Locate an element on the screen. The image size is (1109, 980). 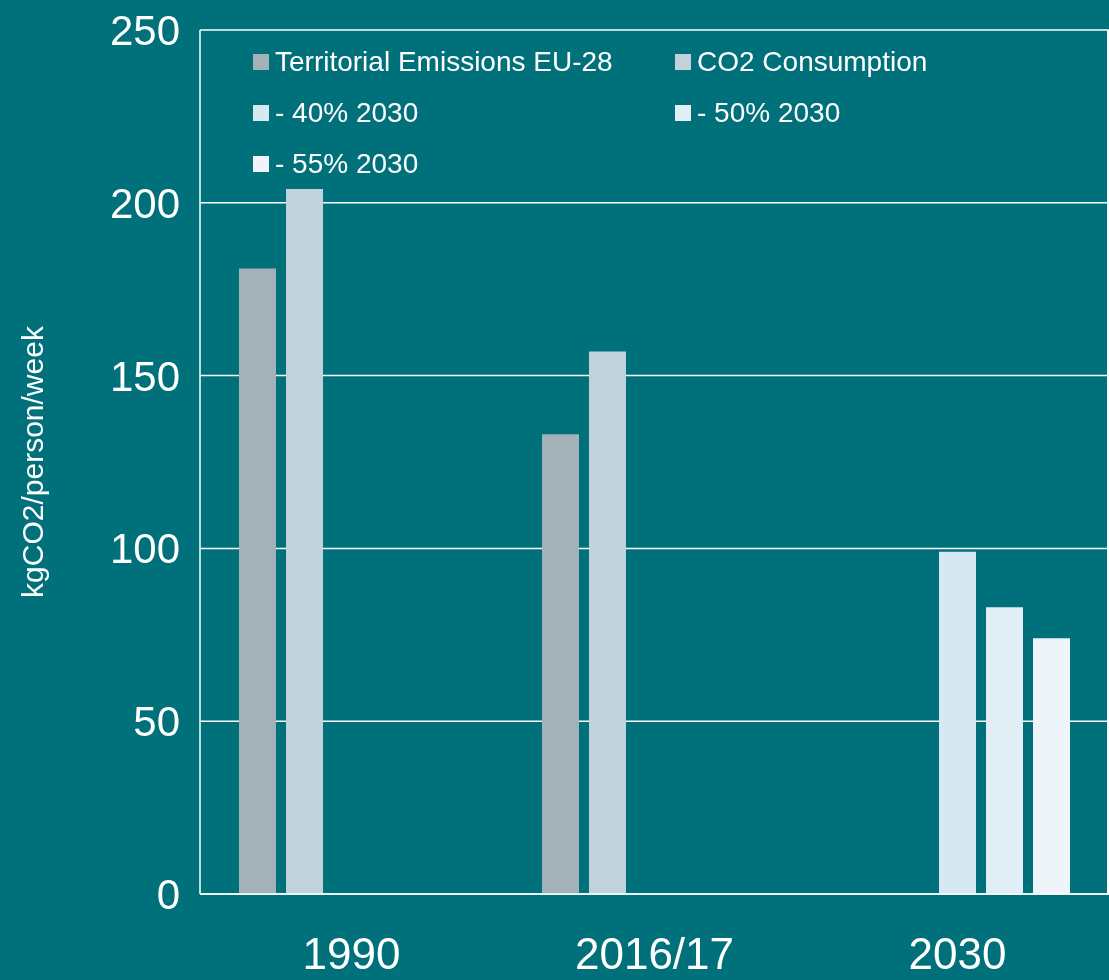
x-tick-label: 1990 is located at coordinates (351, 954).